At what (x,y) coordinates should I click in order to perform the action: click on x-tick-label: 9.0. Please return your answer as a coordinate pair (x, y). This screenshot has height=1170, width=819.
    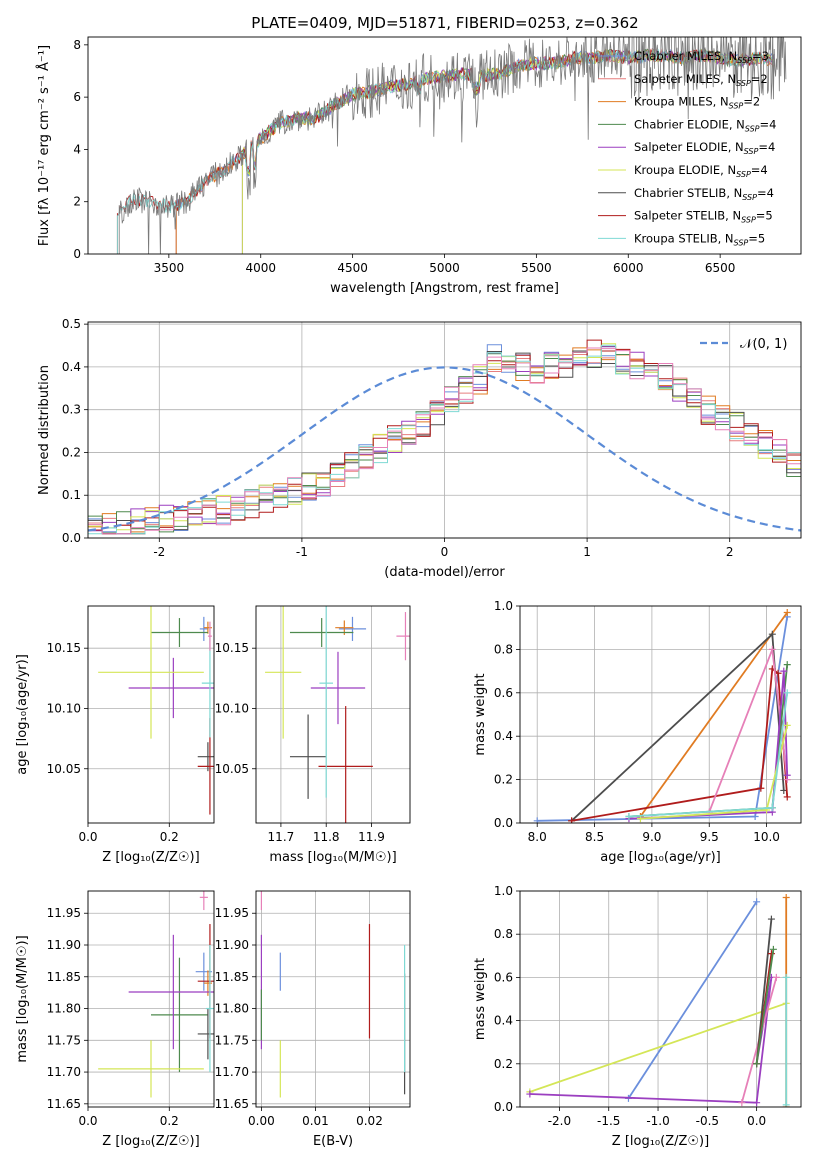
    Looking at the image, I should click on (651, 837).